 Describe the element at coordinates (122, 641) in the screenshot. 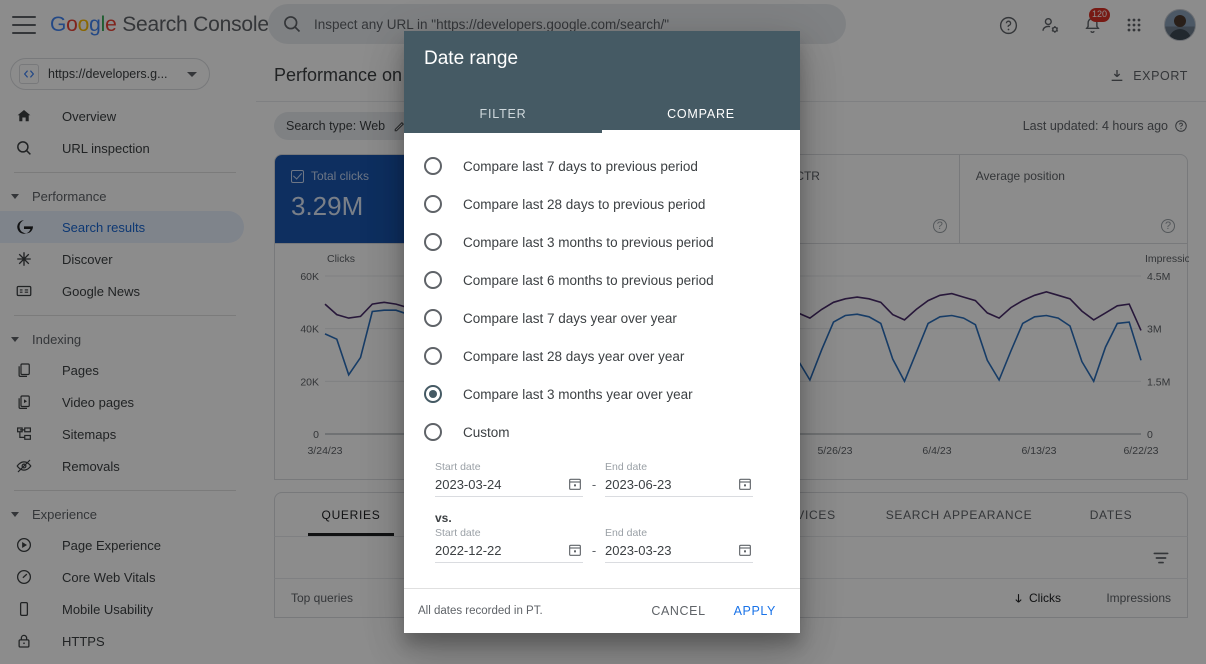

I see `sidebar-item-https: HTTPS` at that location.